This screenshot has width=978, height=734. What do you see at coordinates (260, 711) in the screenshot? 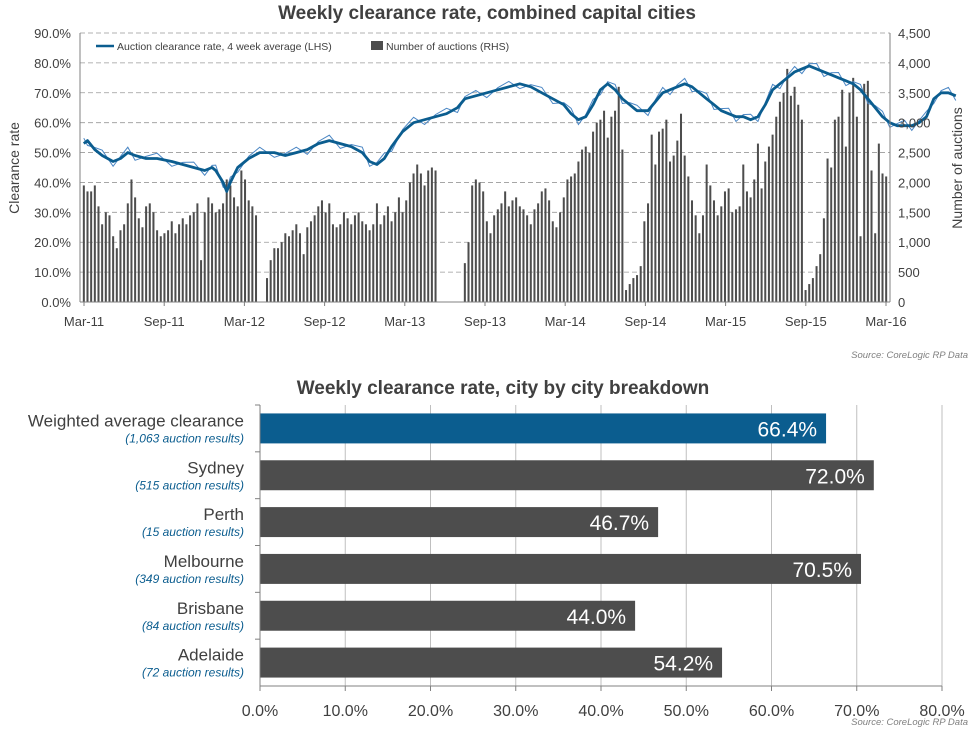
I see `x-tick-label: 0.0%` at bounding box center [260, 711].